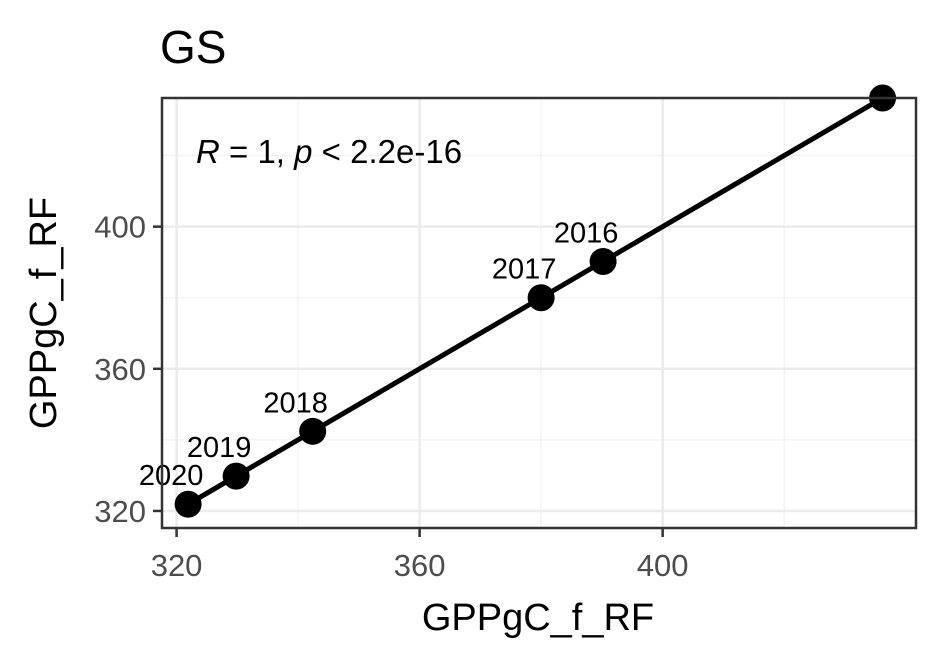 The width and height of the screenshot is (939, 662). I want to click on x-axis: 320 360 400, so click(420, 555).